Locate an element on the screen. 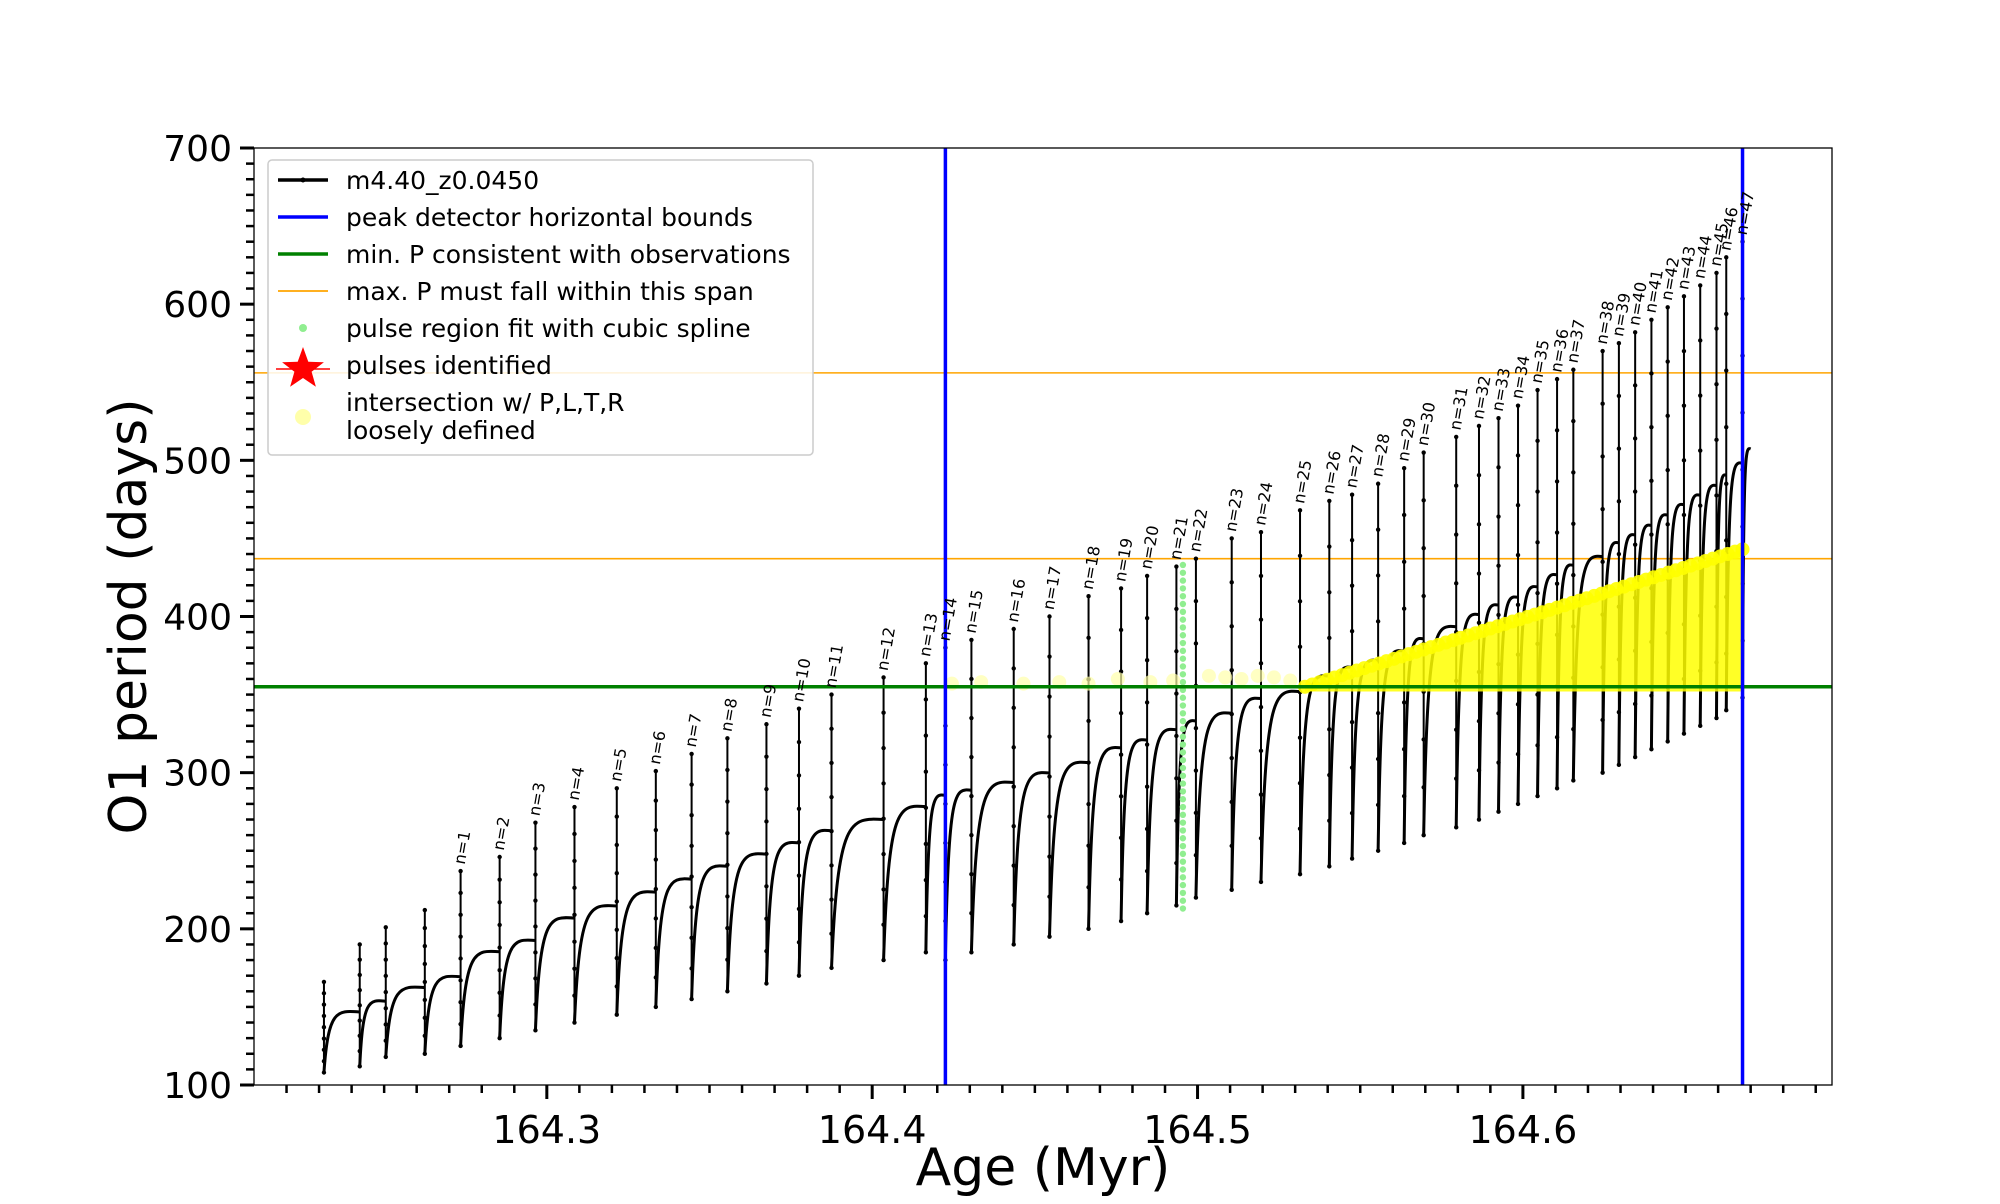 This screenshot has height=1204, width=2000. legend-label: peak detector horizontal bounds is located at coordinates (549, 217).